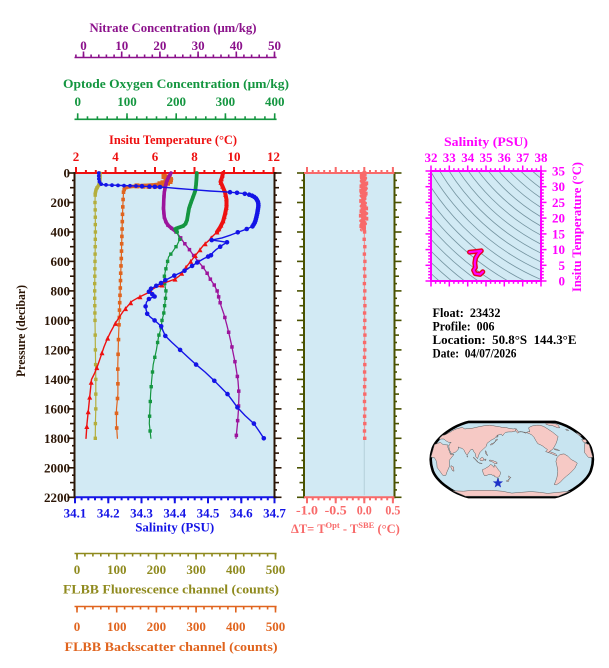 The width and height of the screenshot is (609, 668). Describe the element at coordinates (562, 265) in the screenshot. I see `svg-text: 5` at that location.